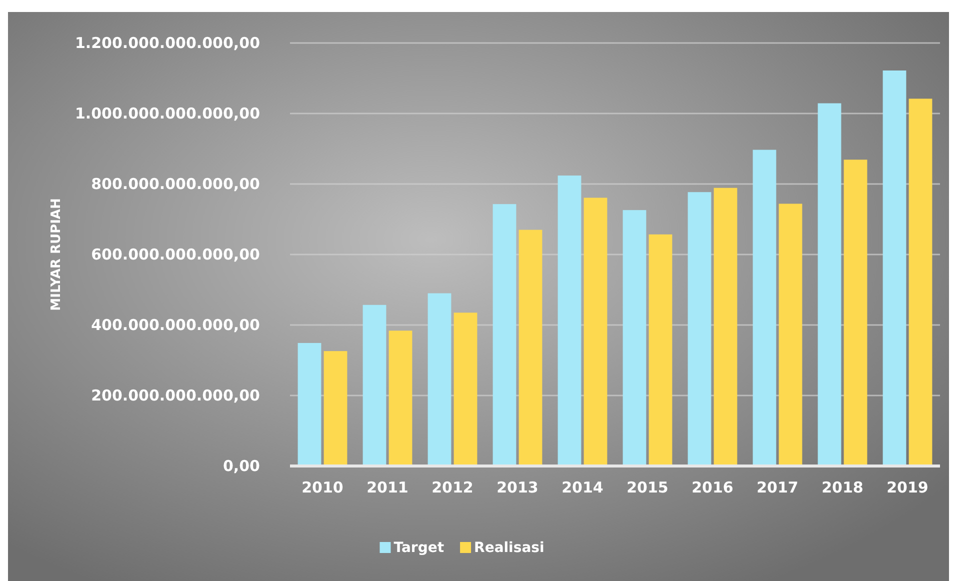  What do you see at coordinates (713, 487) in the screenshot?
I see `x-tick-label: 2016` at bounding box center [713, 487].